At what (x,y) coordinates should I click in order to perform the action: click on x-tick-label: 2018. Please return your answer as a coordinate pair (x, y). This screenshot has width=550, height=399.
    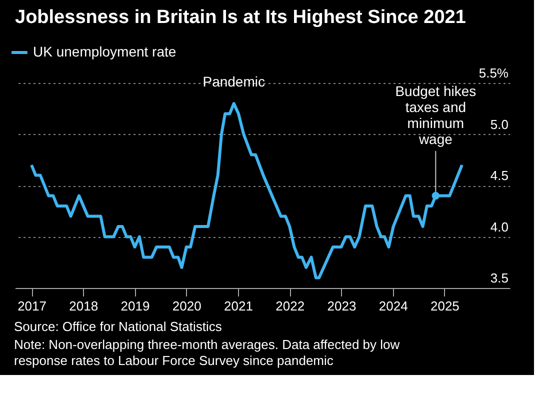
    Looking at the image, I should click on (83, 306).